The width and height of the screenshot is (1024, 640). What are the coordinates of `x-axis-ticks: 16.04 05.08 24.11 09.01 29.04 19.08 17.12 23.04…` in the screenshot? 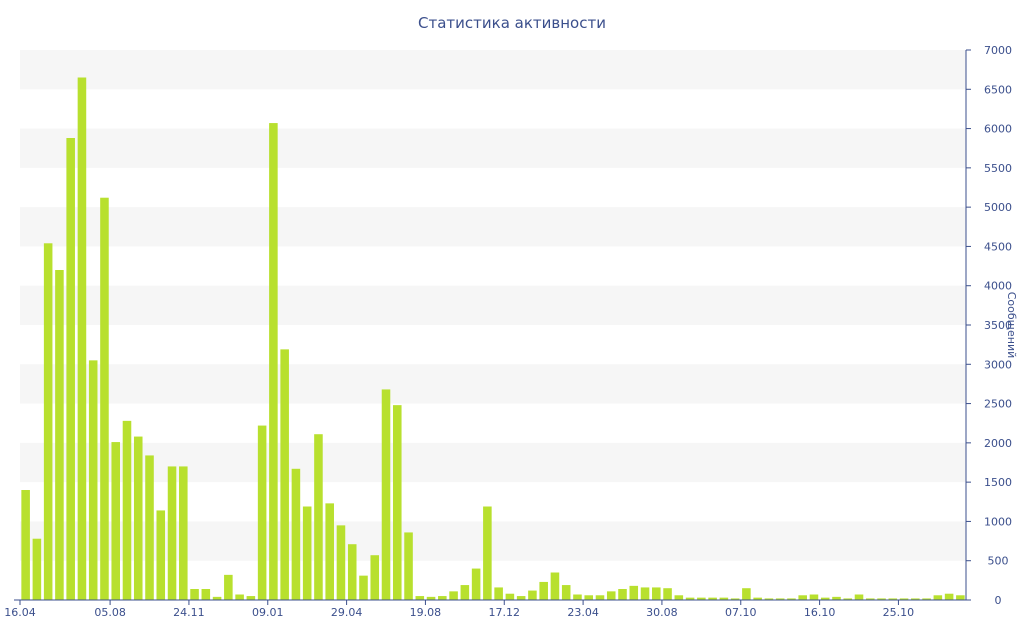 It's located at (459, 609).